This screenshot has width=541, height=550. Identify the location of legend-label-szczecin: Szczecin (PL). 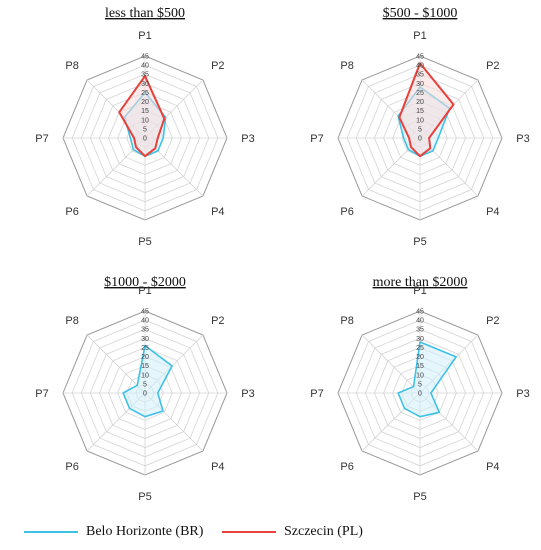
(323, 531).